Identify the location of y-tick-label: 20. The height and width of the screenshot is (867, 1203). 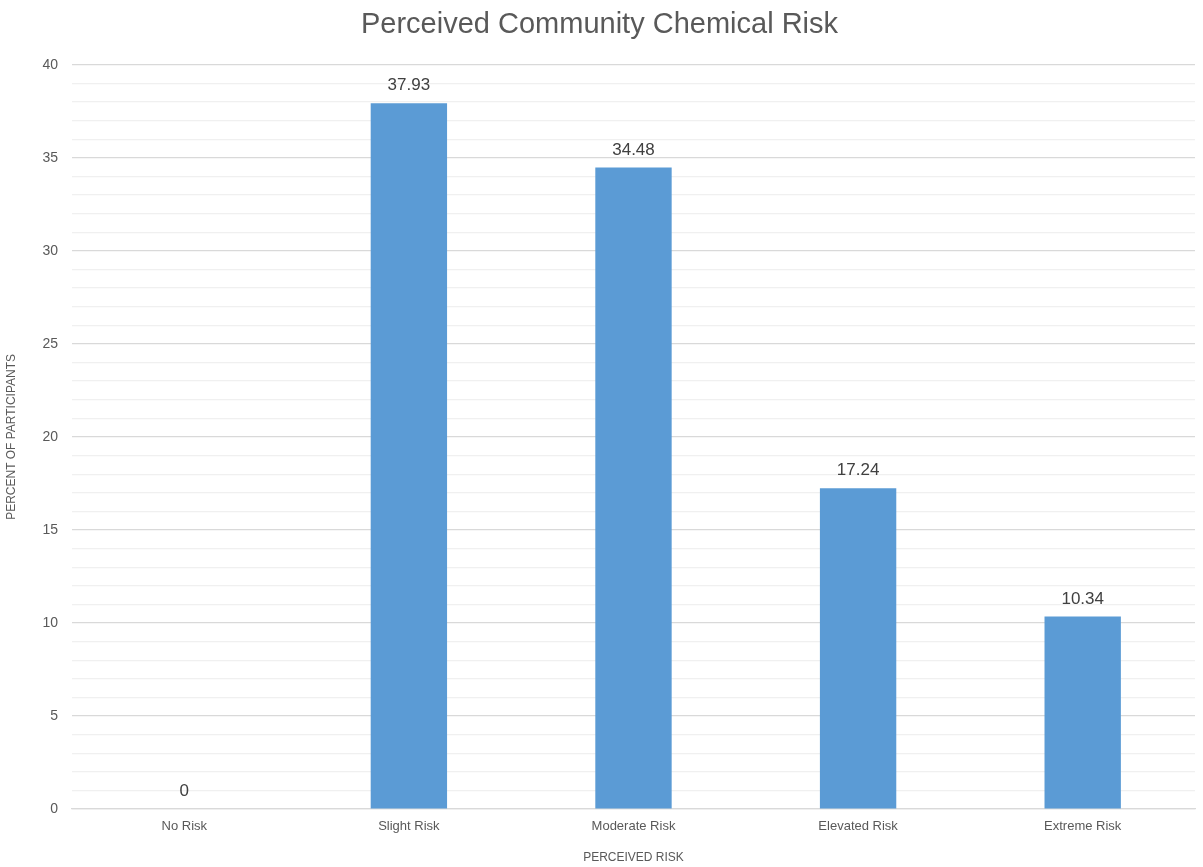
(50, 435).